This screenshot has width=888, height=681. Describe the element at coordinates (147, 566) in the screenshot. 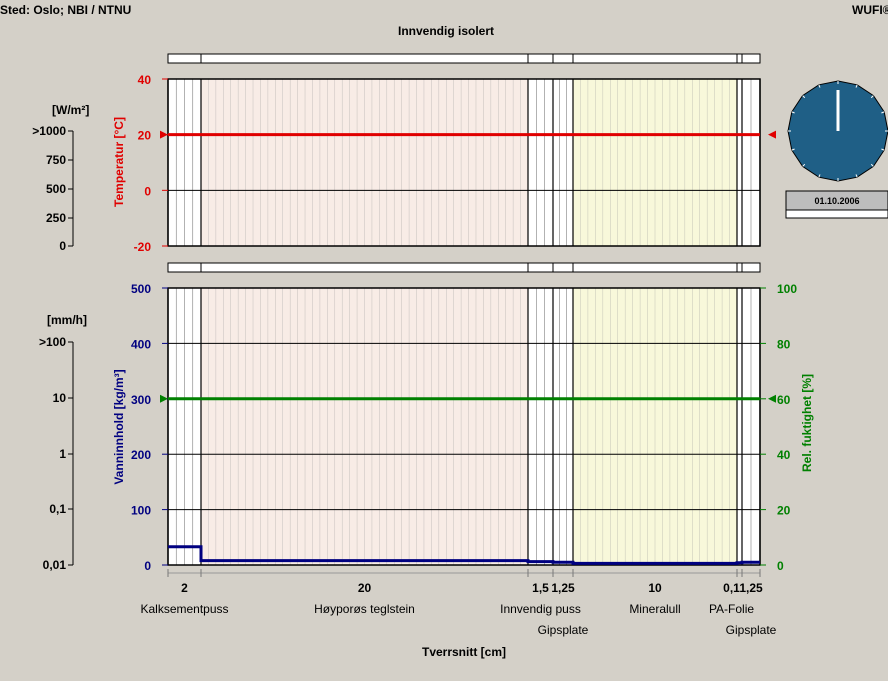

I see `water-content-tick-label: 0` at that location.